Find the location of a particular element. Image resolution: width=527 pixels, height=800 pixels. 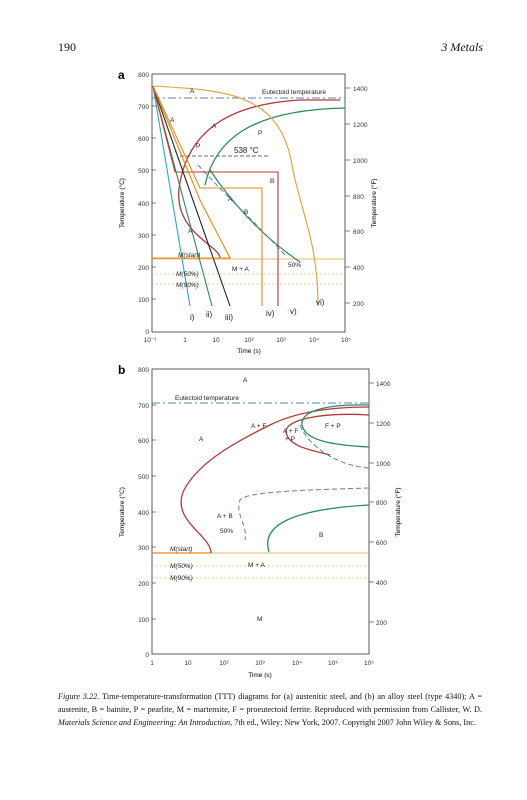

panel-a-xtick: 10 is located at coordinates (216, 340).